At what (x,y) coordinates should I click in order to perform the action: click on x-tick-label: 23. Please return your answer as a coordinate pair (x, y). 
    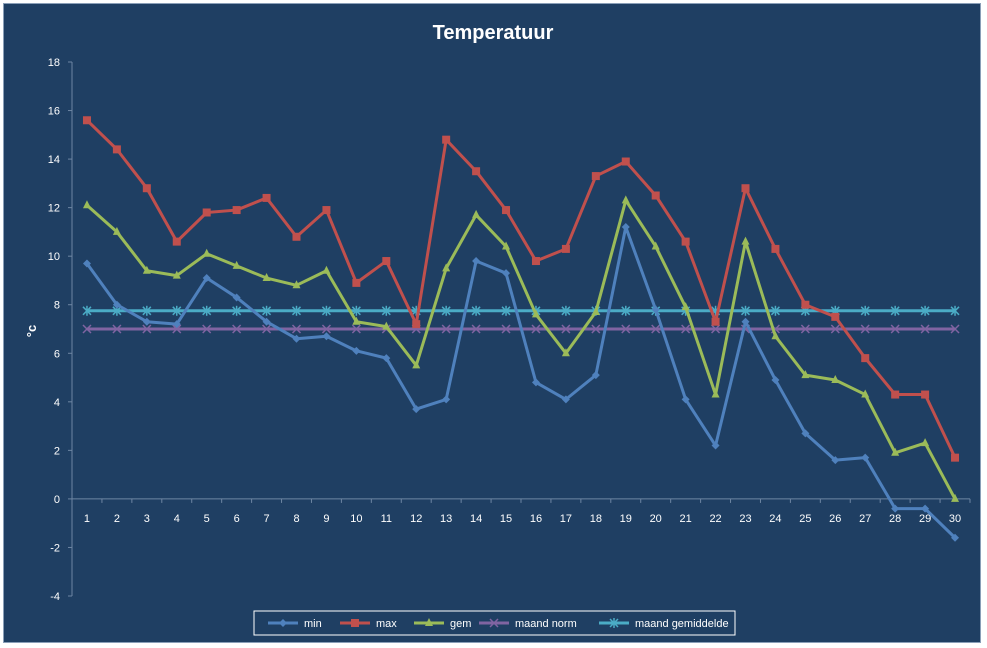
    Looking at the image, I should click on (745, 519).